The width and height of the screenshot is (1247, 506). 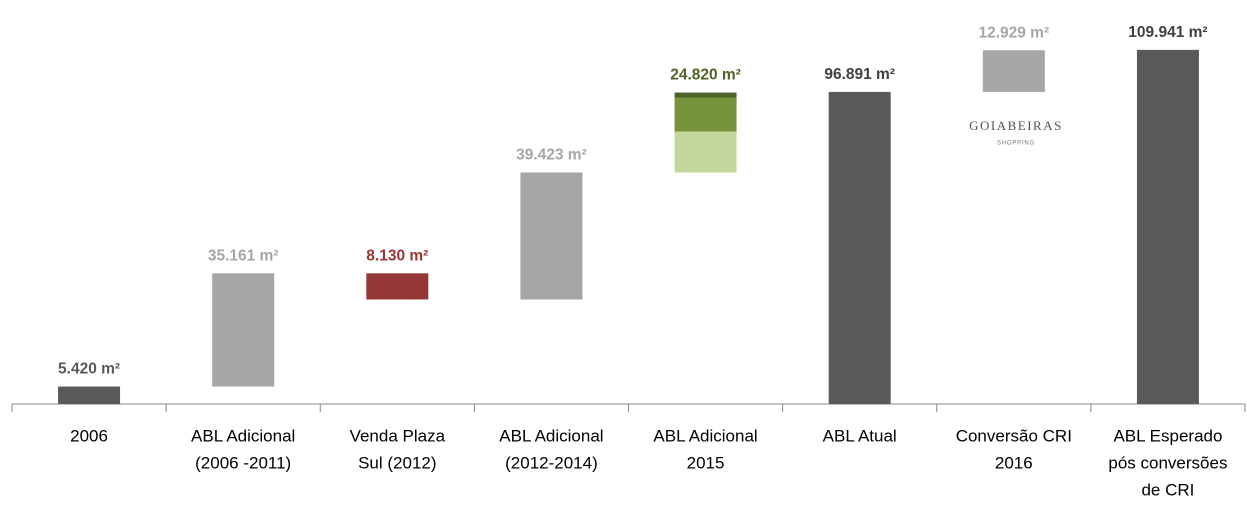 What do you see at coordinates (1167, 462) in the screenshot?
I see `x-tick-label: pós conversões` at bounding box center [1167, 462].